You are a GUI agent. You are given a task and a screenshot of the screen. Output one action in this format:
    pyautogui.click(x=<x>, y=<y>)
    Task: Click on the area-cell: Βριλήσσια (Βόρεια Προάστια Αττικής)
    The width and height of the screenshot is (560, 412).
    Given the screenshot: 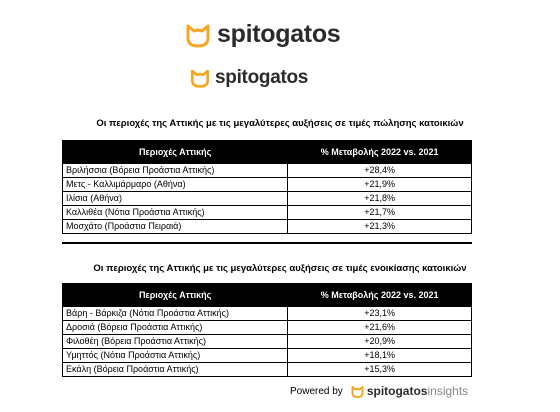 What is the action you would take?
    pyautogui.click(x=175, y=170)
    